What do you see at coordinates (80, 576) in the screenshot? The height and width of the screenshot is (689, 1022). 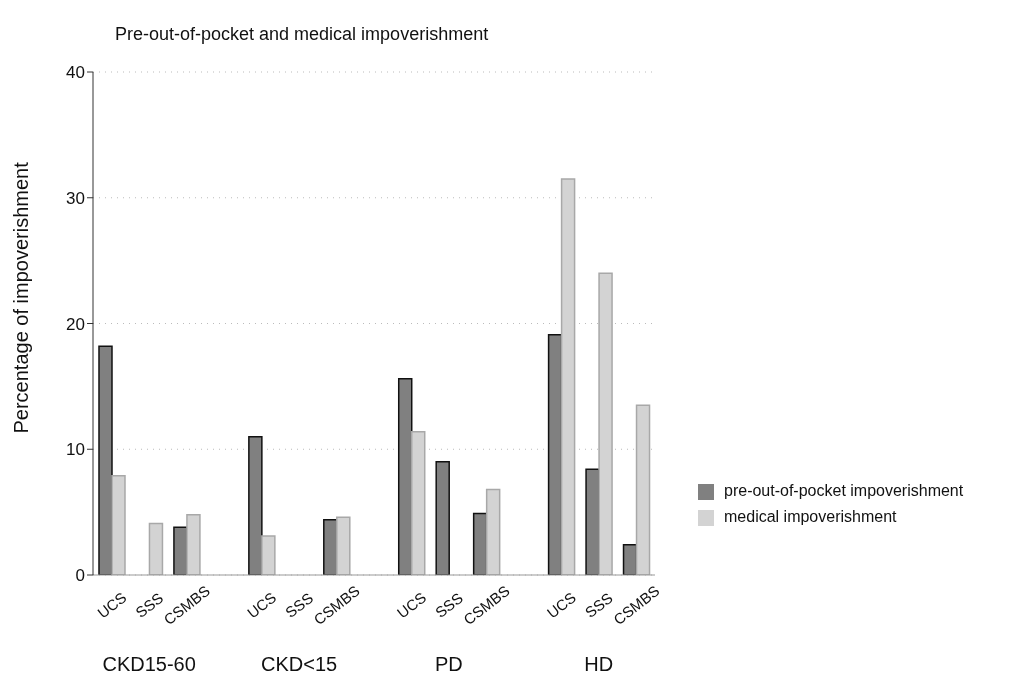 I see `y-tick-label: 0` at bounding box center [80, 576].